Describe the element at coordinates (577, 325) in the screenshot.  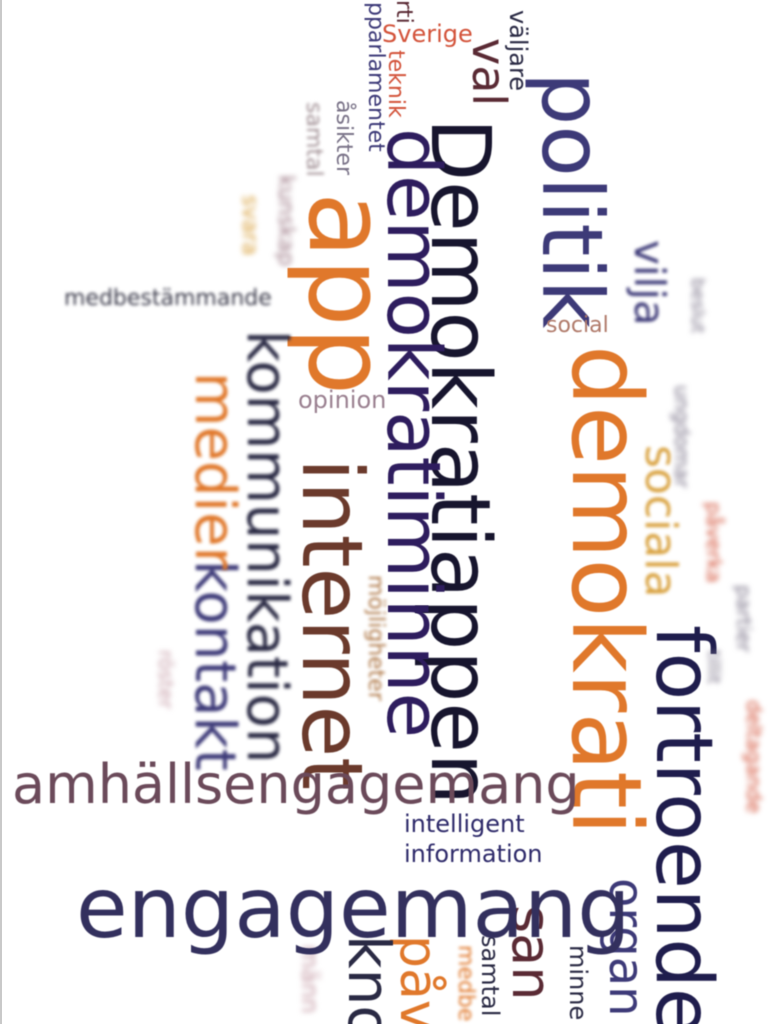
I see `word-social: social` at that location.